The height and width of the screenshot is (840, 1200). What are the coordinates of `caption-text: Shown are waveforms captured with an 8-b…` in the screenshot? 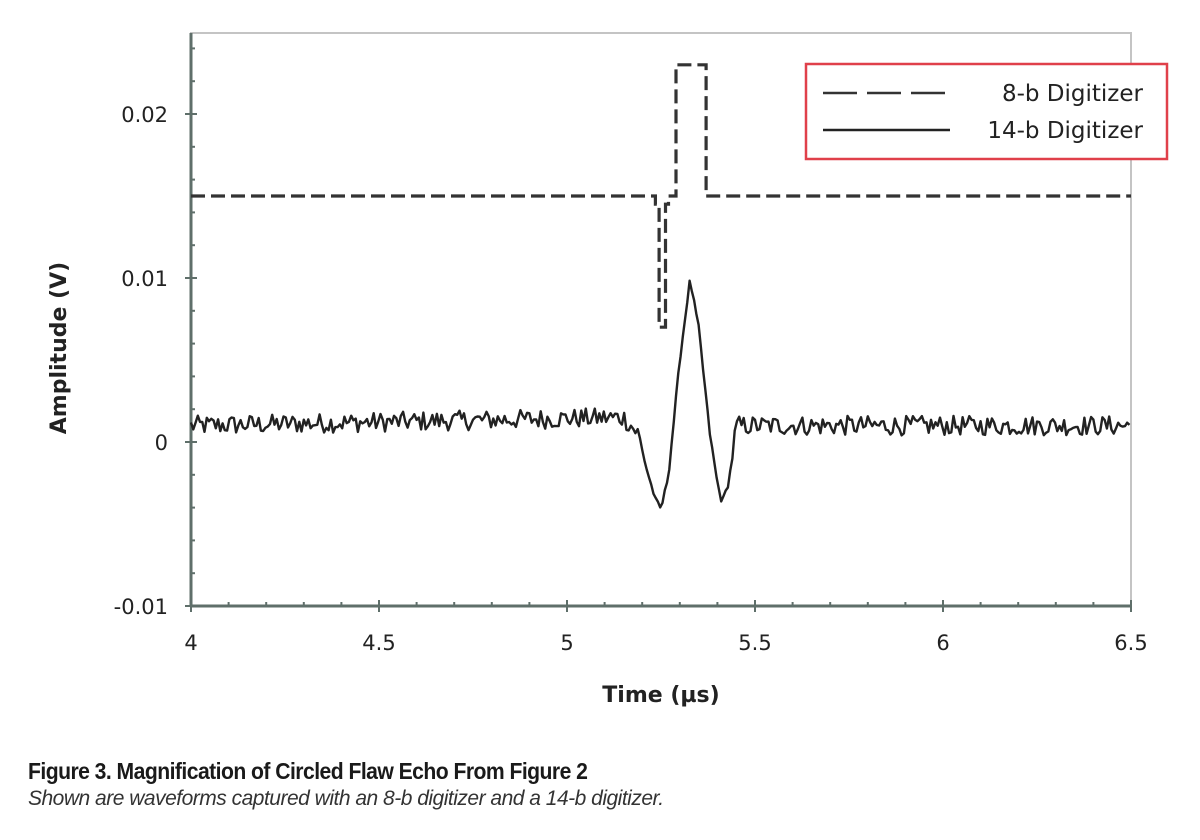 It's located at (346, 798).